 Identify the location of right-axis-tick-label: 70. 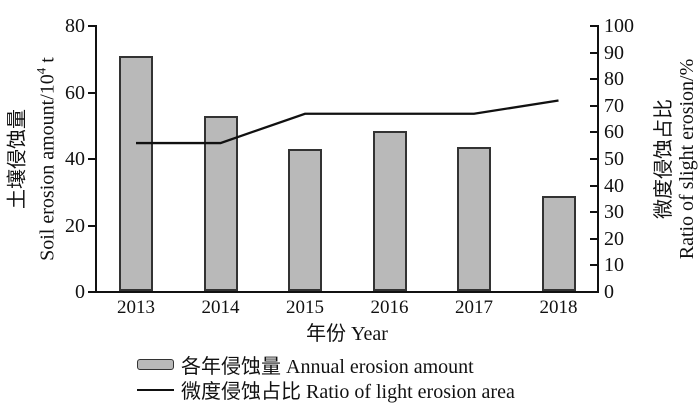
(614, 105).